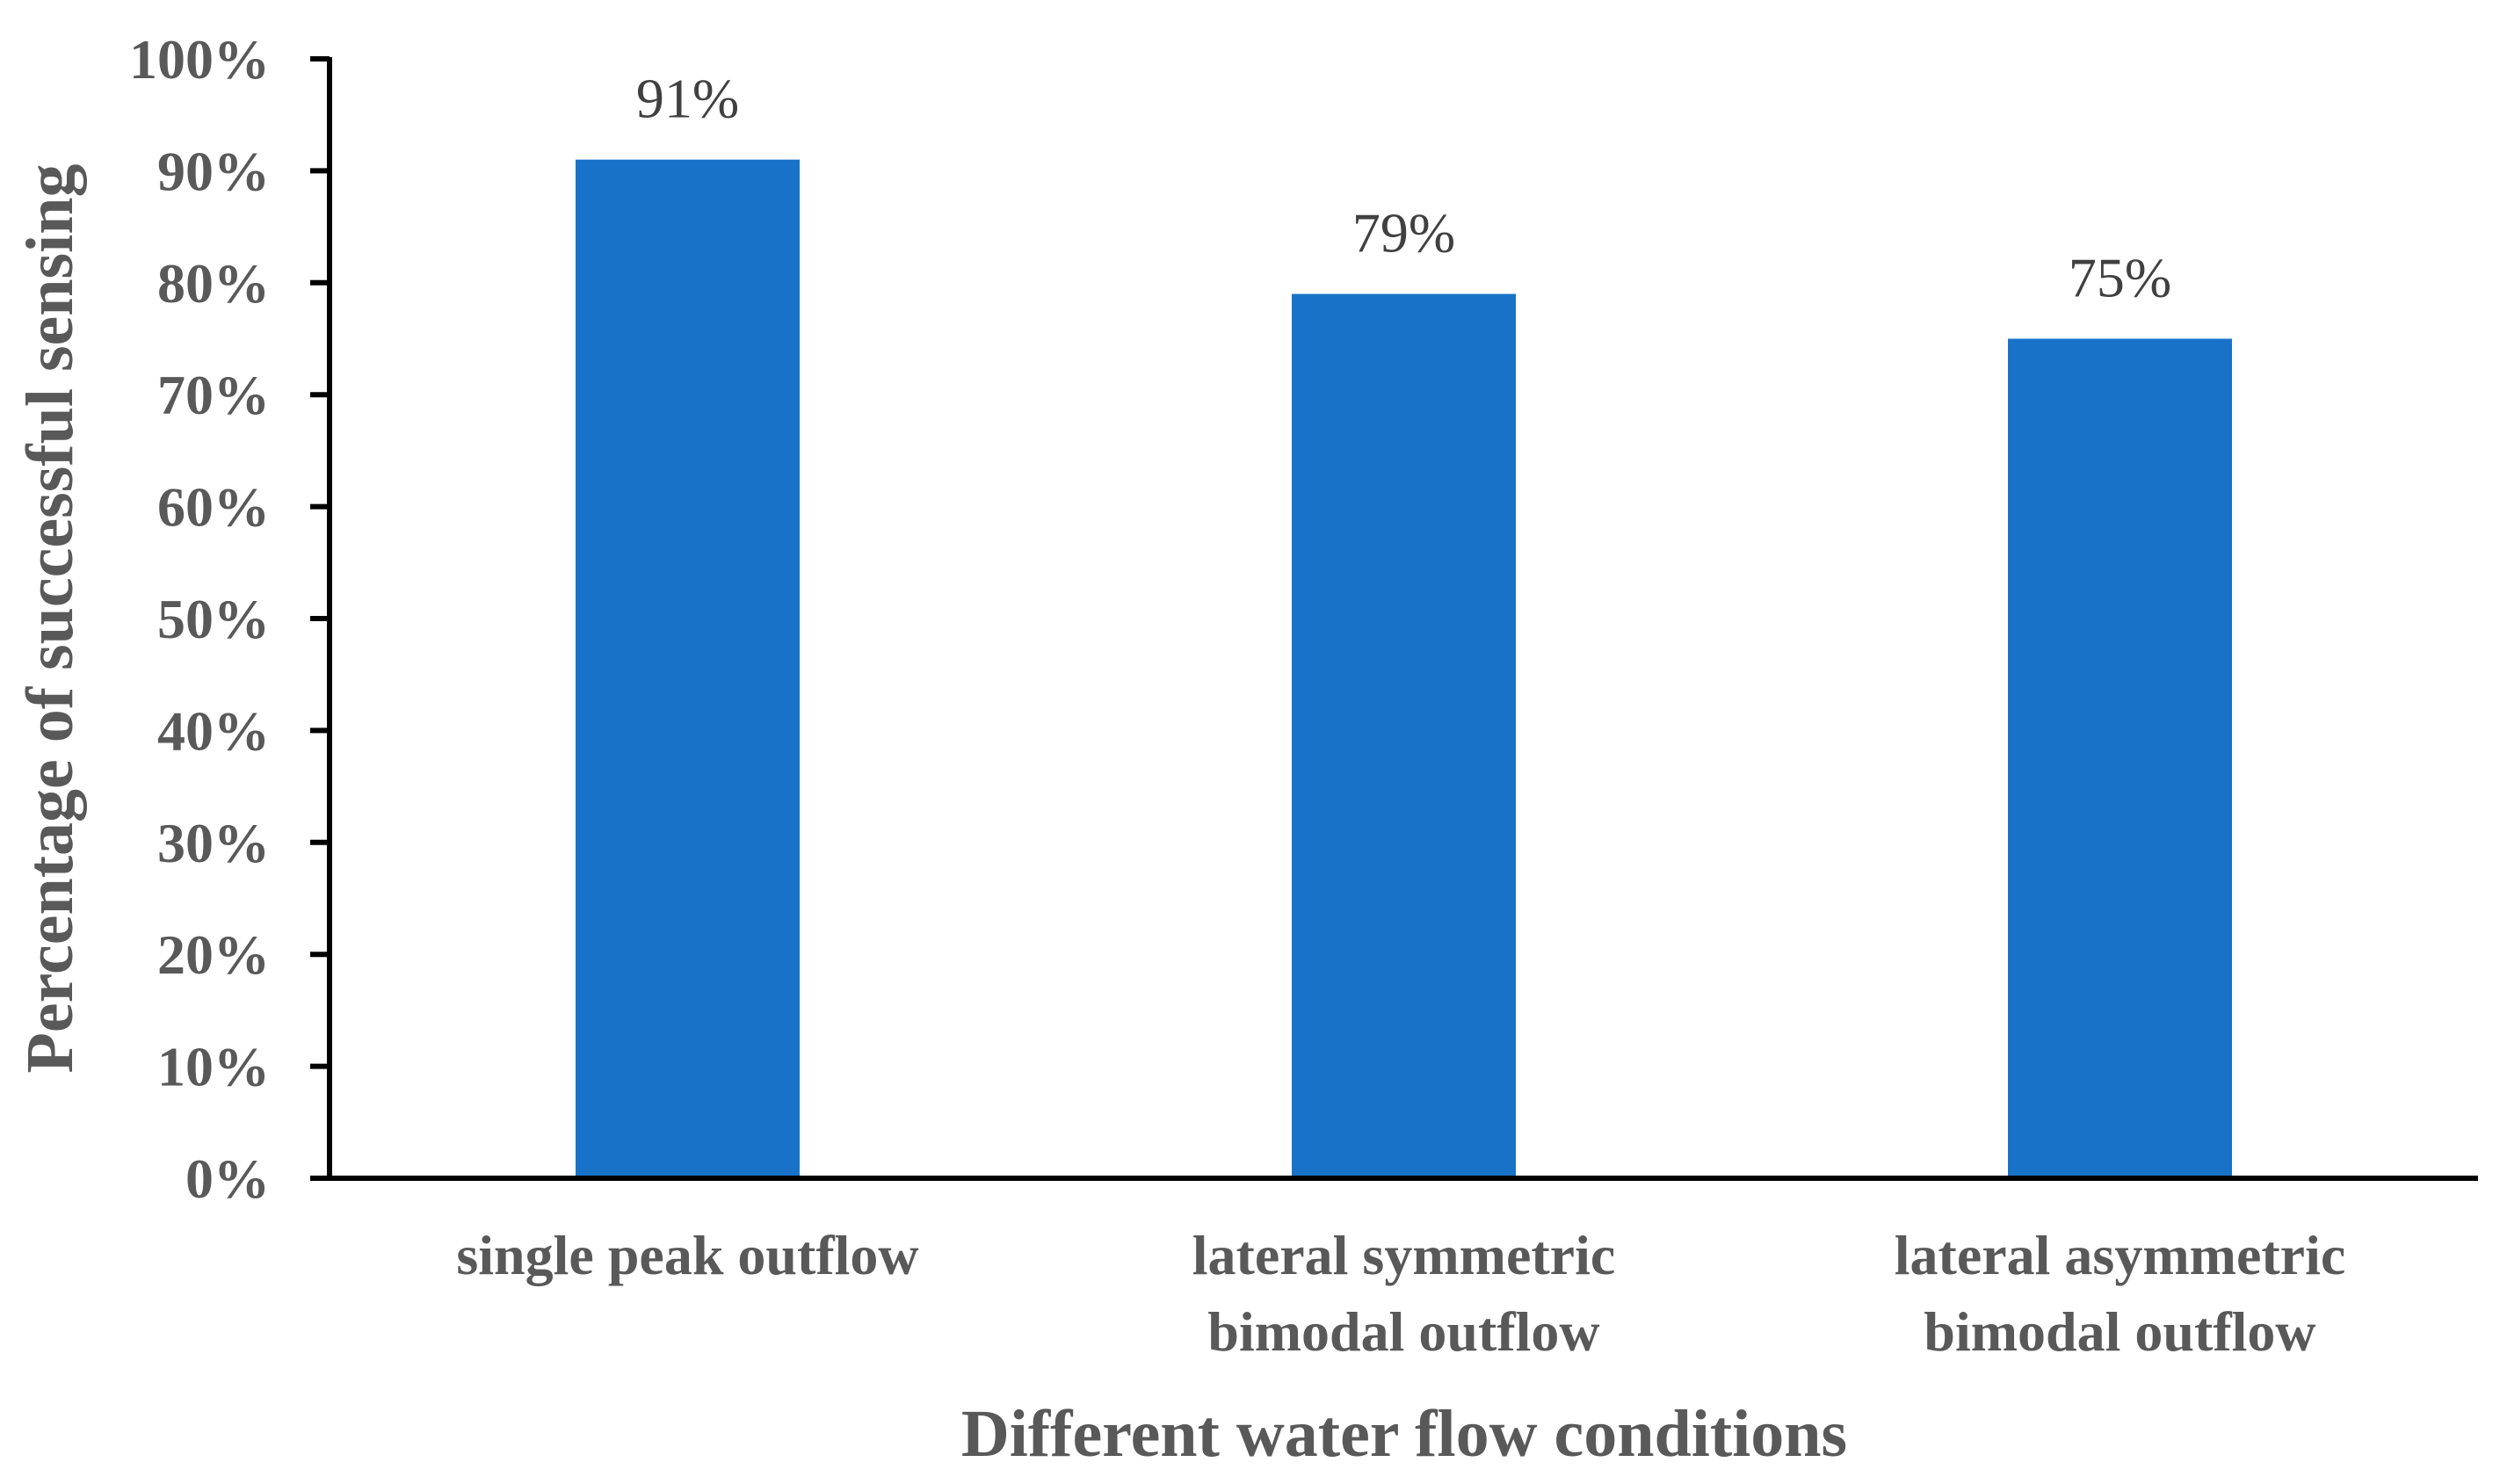  Describe the element at coordinates (199, 59) in the screenshot. I see `y-tick-label: 100%` at that location.